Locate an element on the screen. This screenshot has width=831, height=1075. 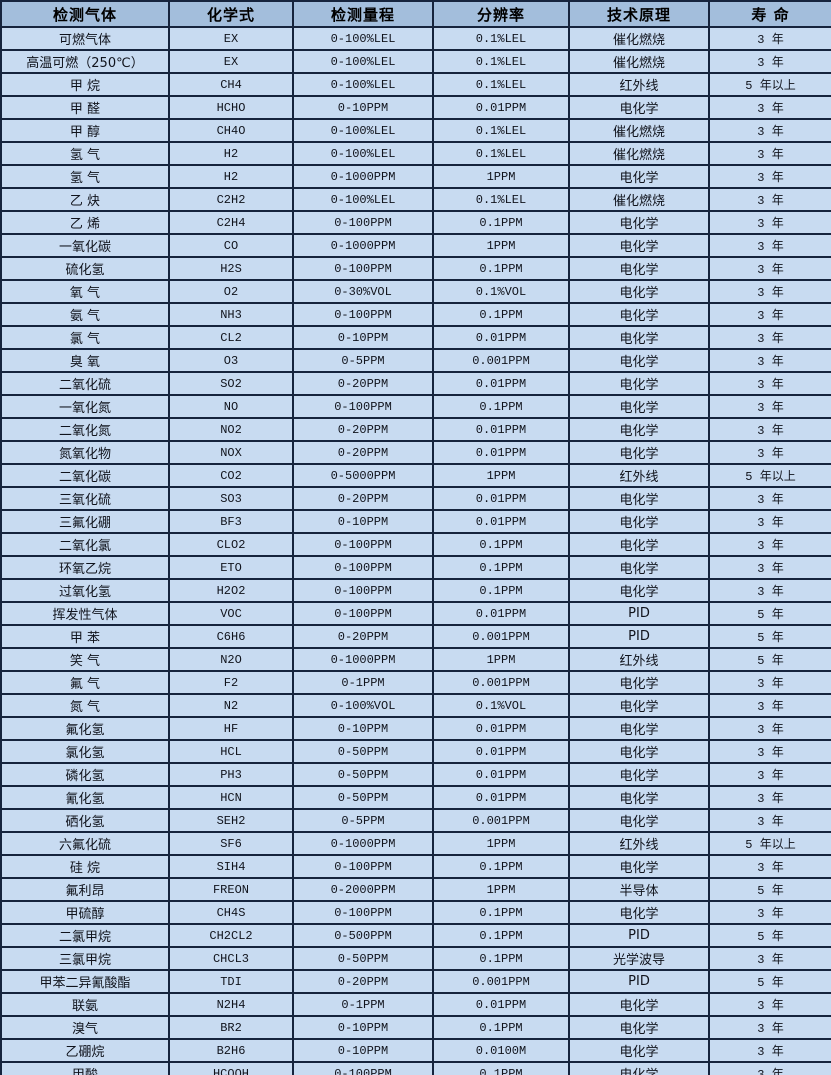
gas-name-cell: 氰化氢 is located at coordinates (85, 797).